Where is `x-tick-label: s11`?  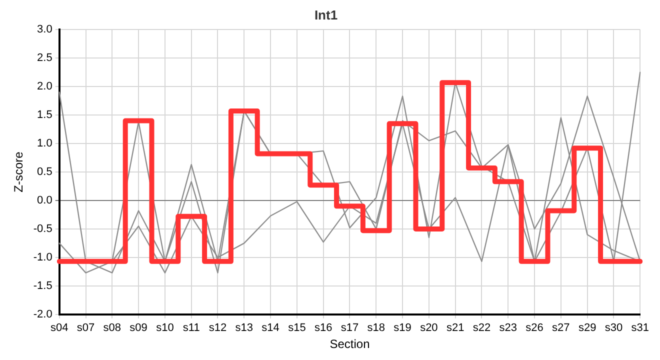
x-tick-label: s11 is located at coordinates (191, 328).